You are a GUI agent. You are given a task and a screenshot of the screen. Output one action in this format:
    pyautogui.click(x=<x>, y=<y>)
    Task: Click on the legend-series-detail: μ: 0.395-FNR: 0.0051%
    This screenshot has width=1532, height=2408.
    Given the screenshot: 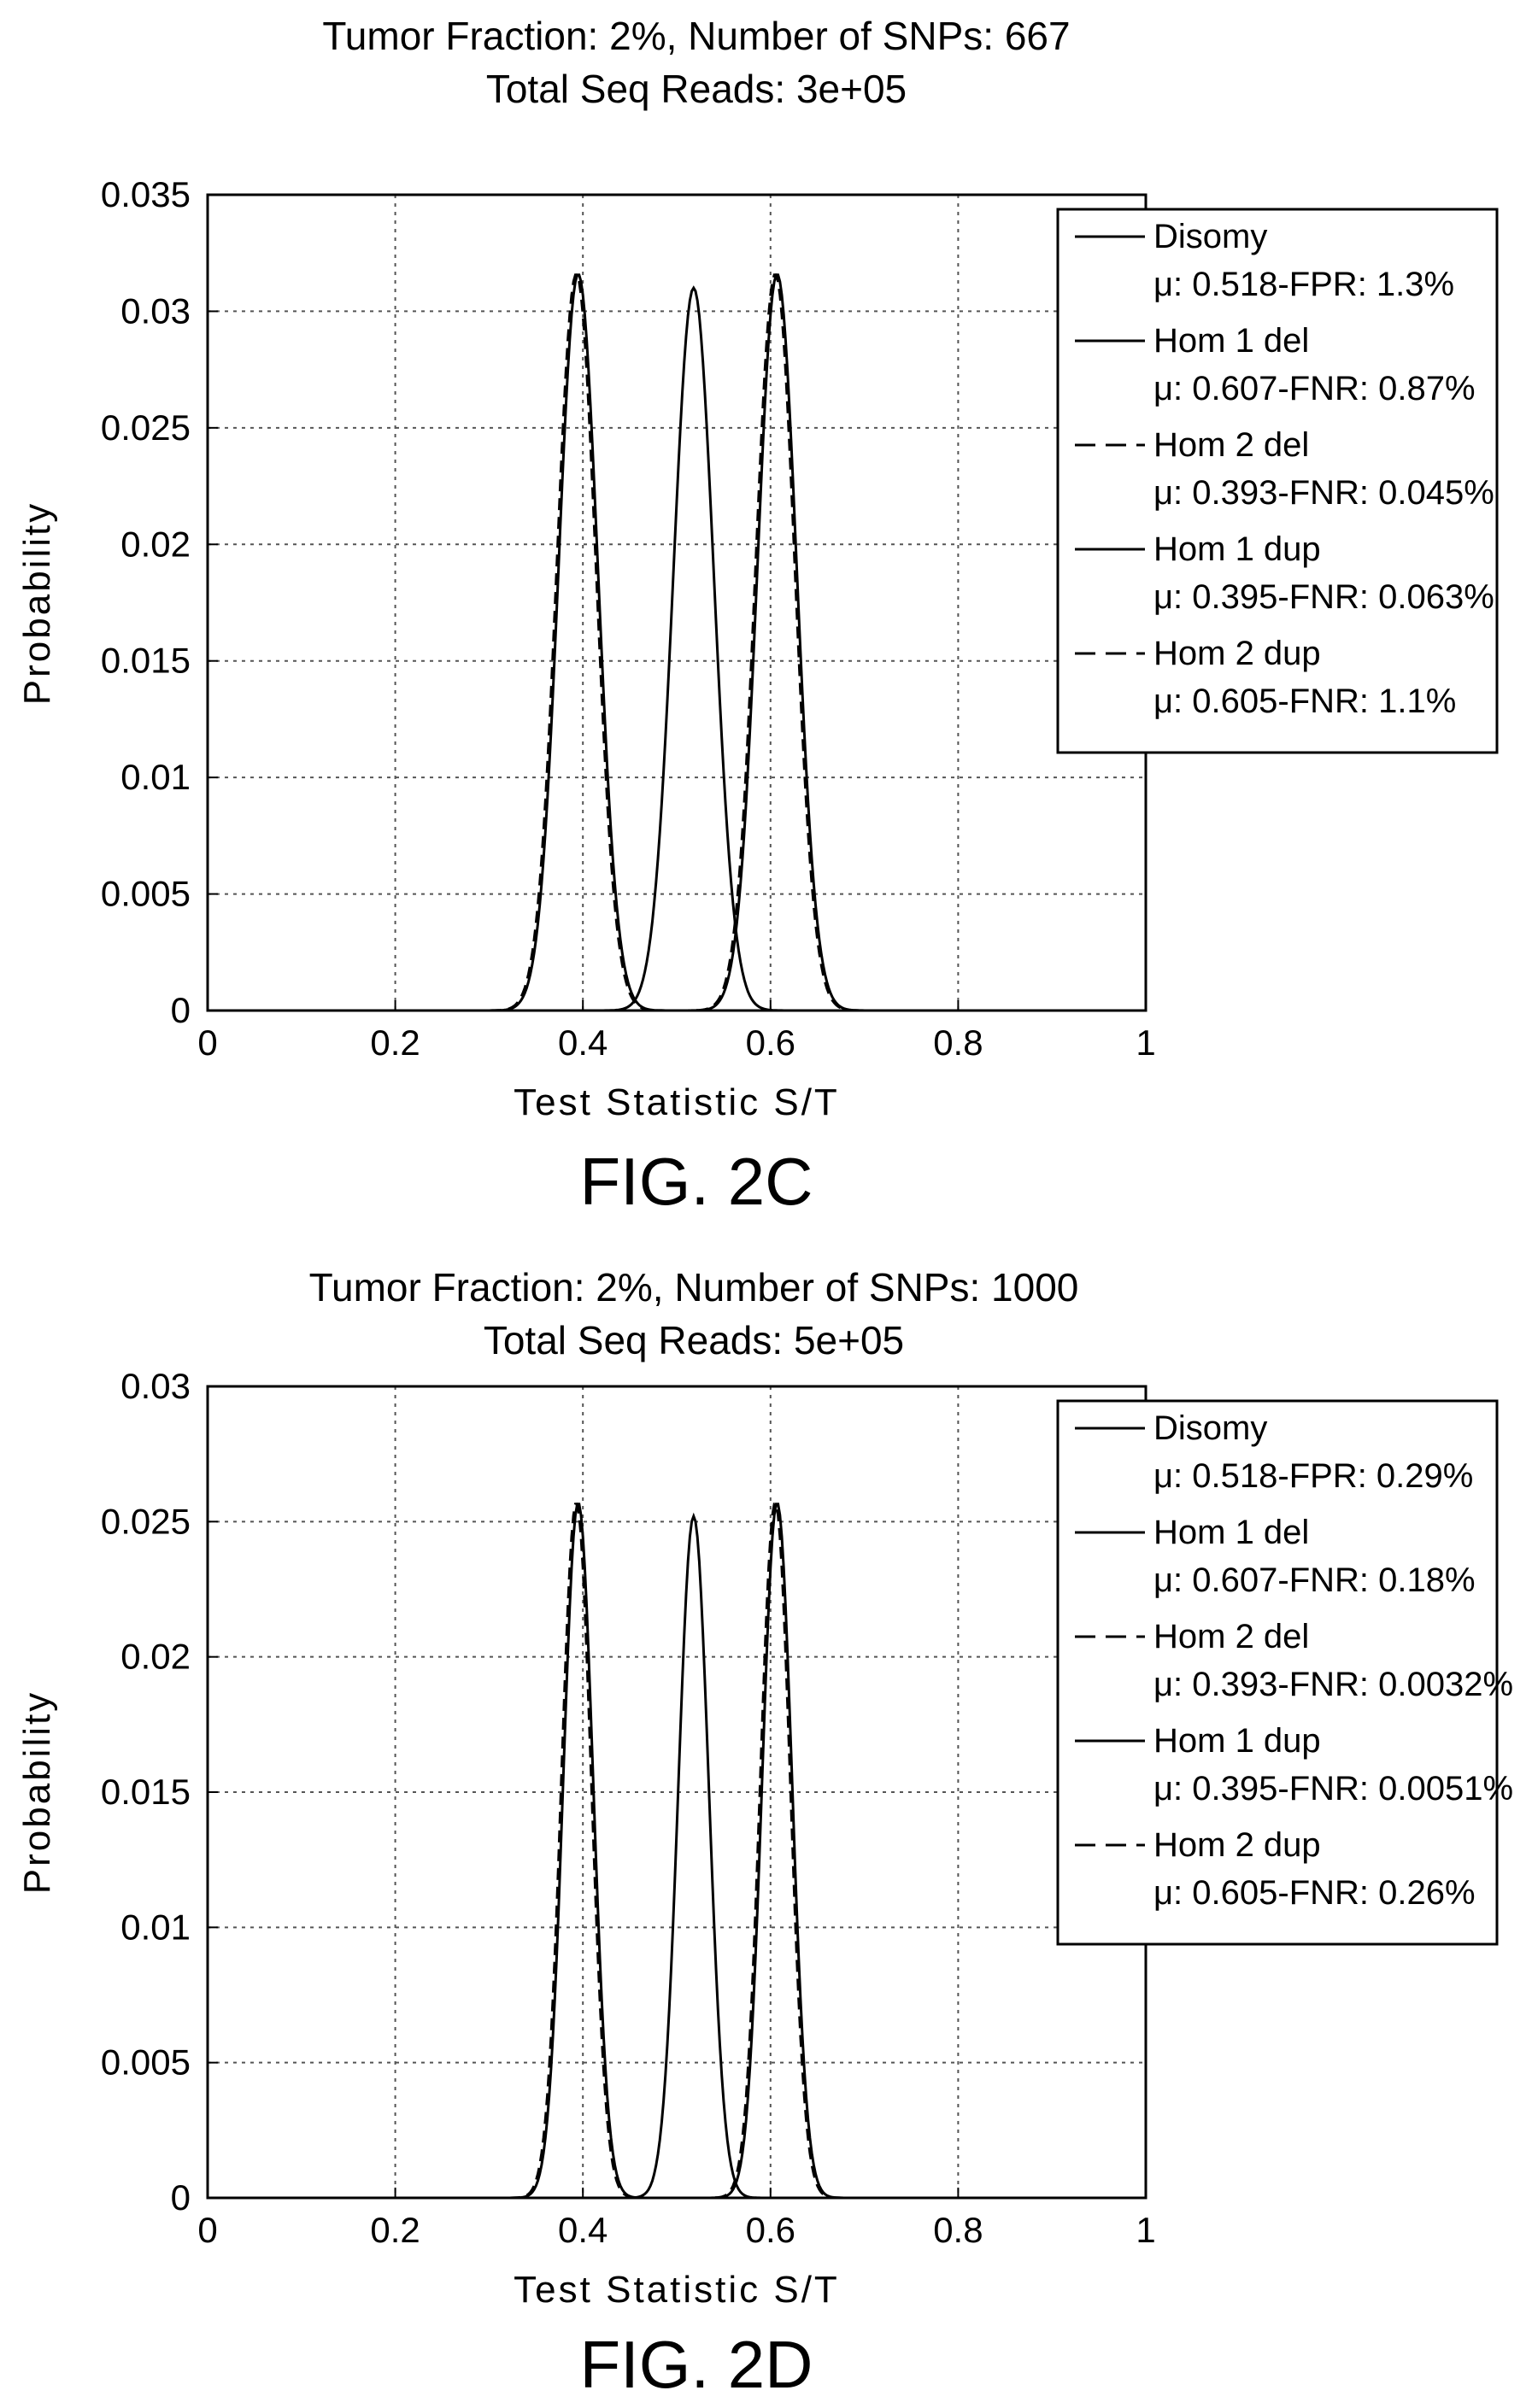 What is the action you would take?
    pyautogui.click(x=1333, y=1788)
    